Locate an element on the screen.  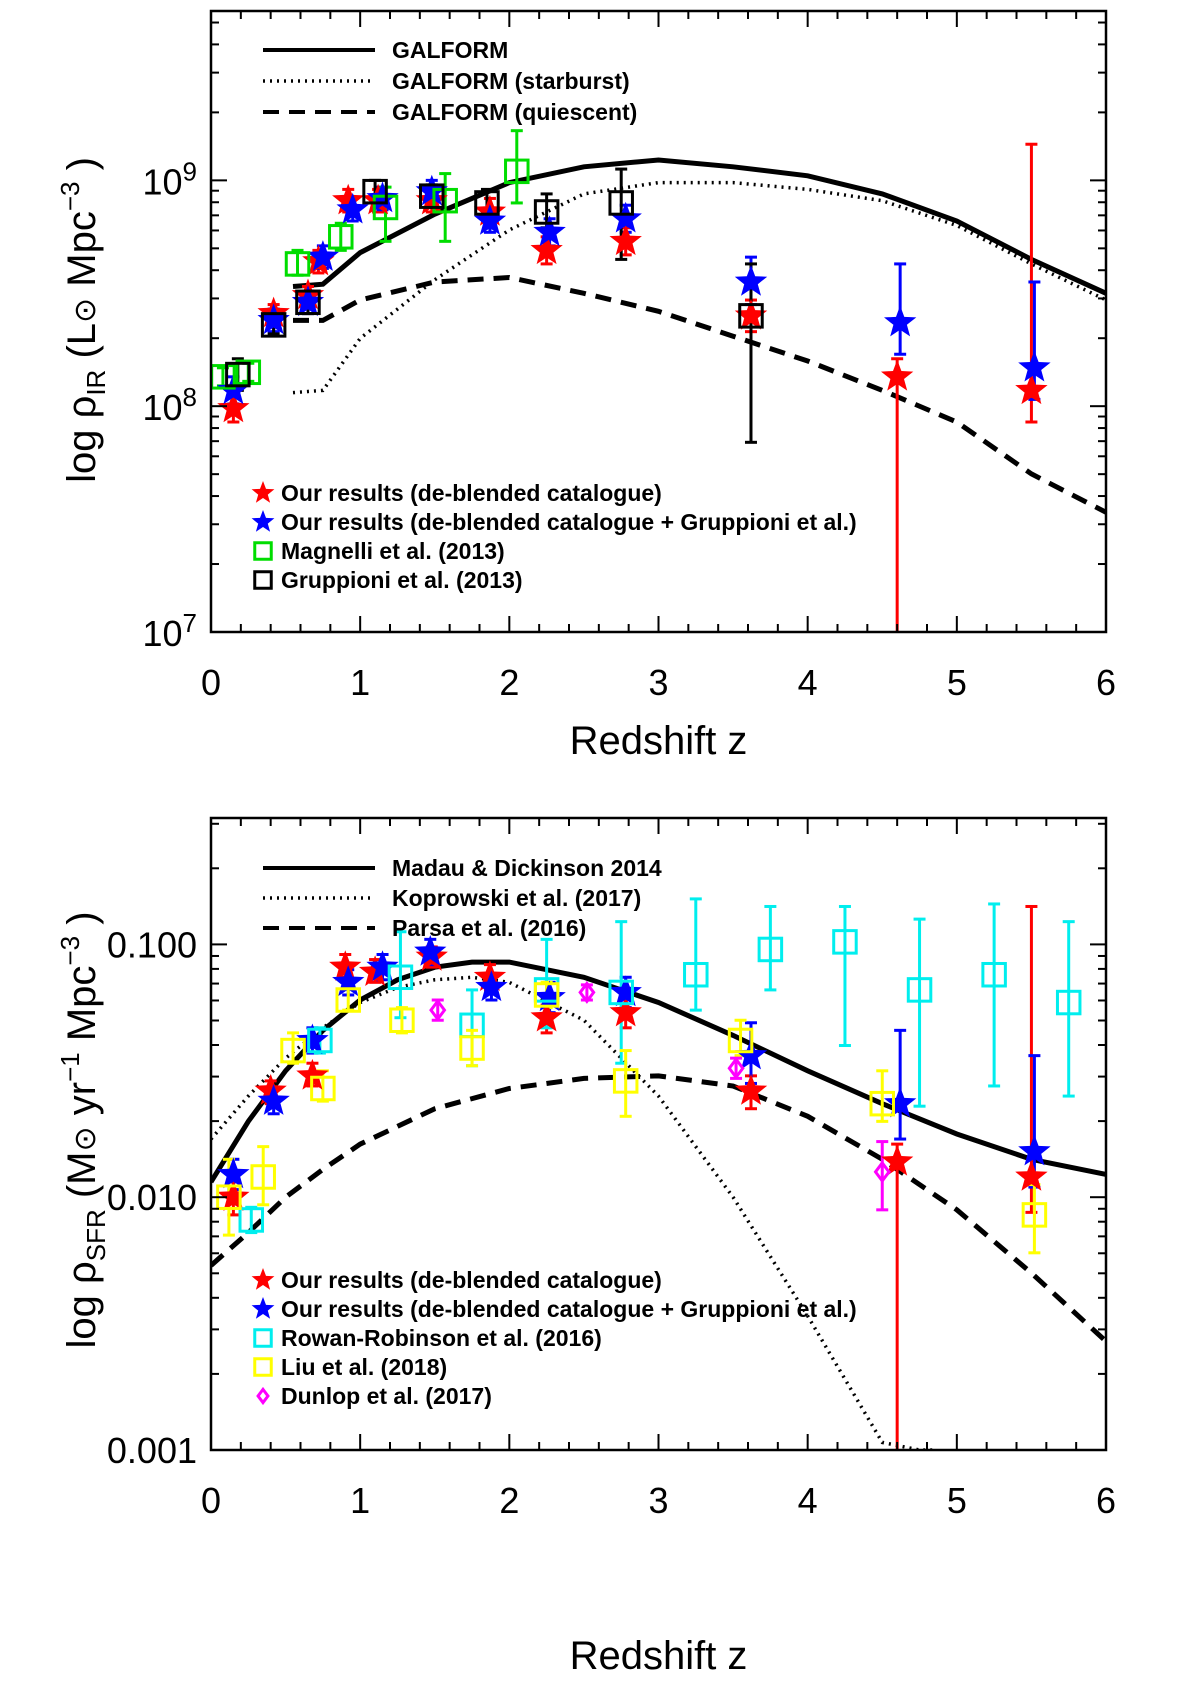
legend-point-label: Rowan-Robinson et al. (2016) is located at coordinates (441, 1338).